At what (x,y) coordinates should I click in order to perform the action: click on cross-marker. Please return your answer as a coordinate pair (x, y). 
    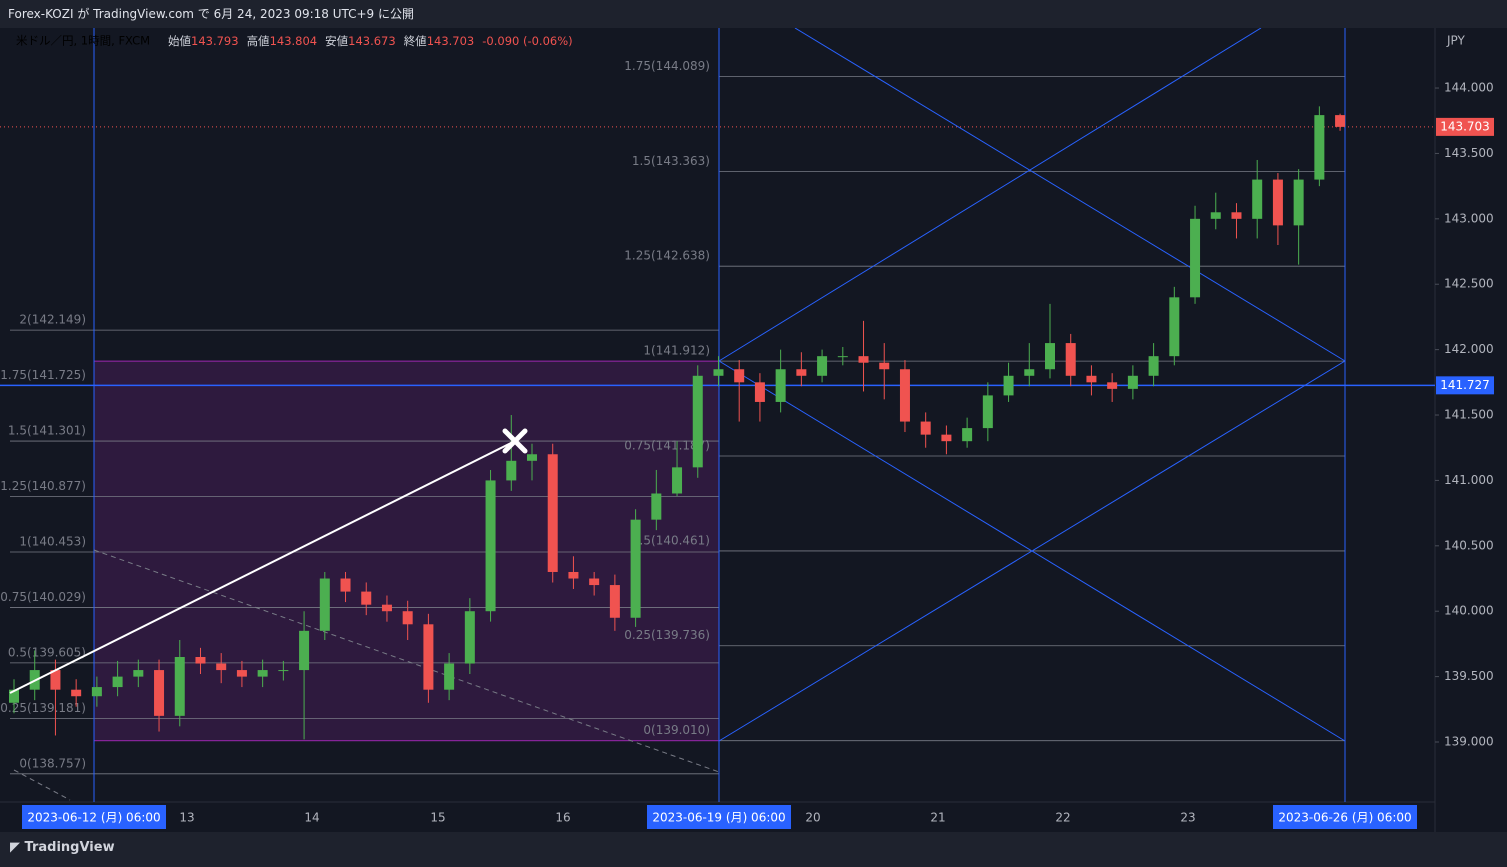
    Looking at the image, I should click on (515, 441).